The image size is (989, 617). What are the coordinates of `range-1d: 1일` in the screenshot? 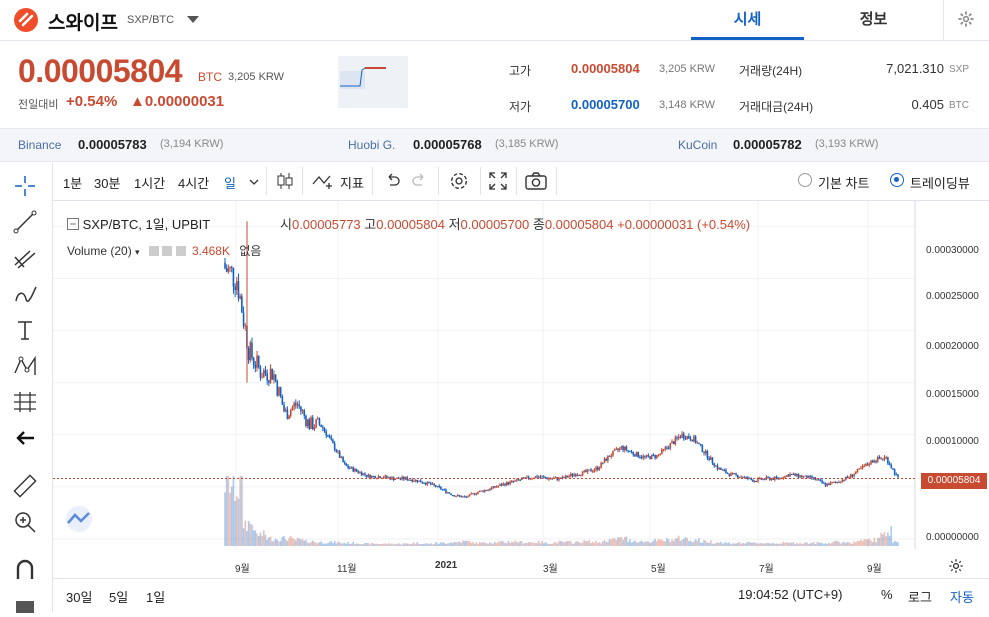 It's located at (156, 597).